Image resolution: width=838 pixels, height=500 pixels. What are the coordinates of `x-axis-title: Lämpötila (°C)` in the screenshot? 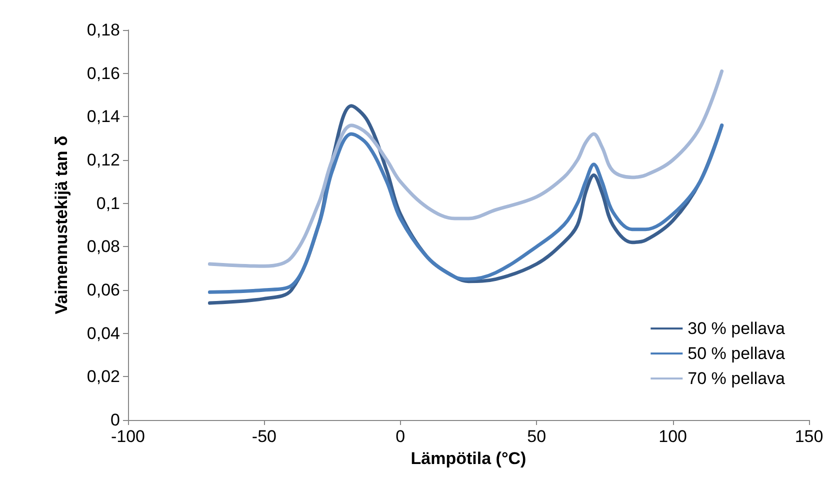 It's located at (468, 458).